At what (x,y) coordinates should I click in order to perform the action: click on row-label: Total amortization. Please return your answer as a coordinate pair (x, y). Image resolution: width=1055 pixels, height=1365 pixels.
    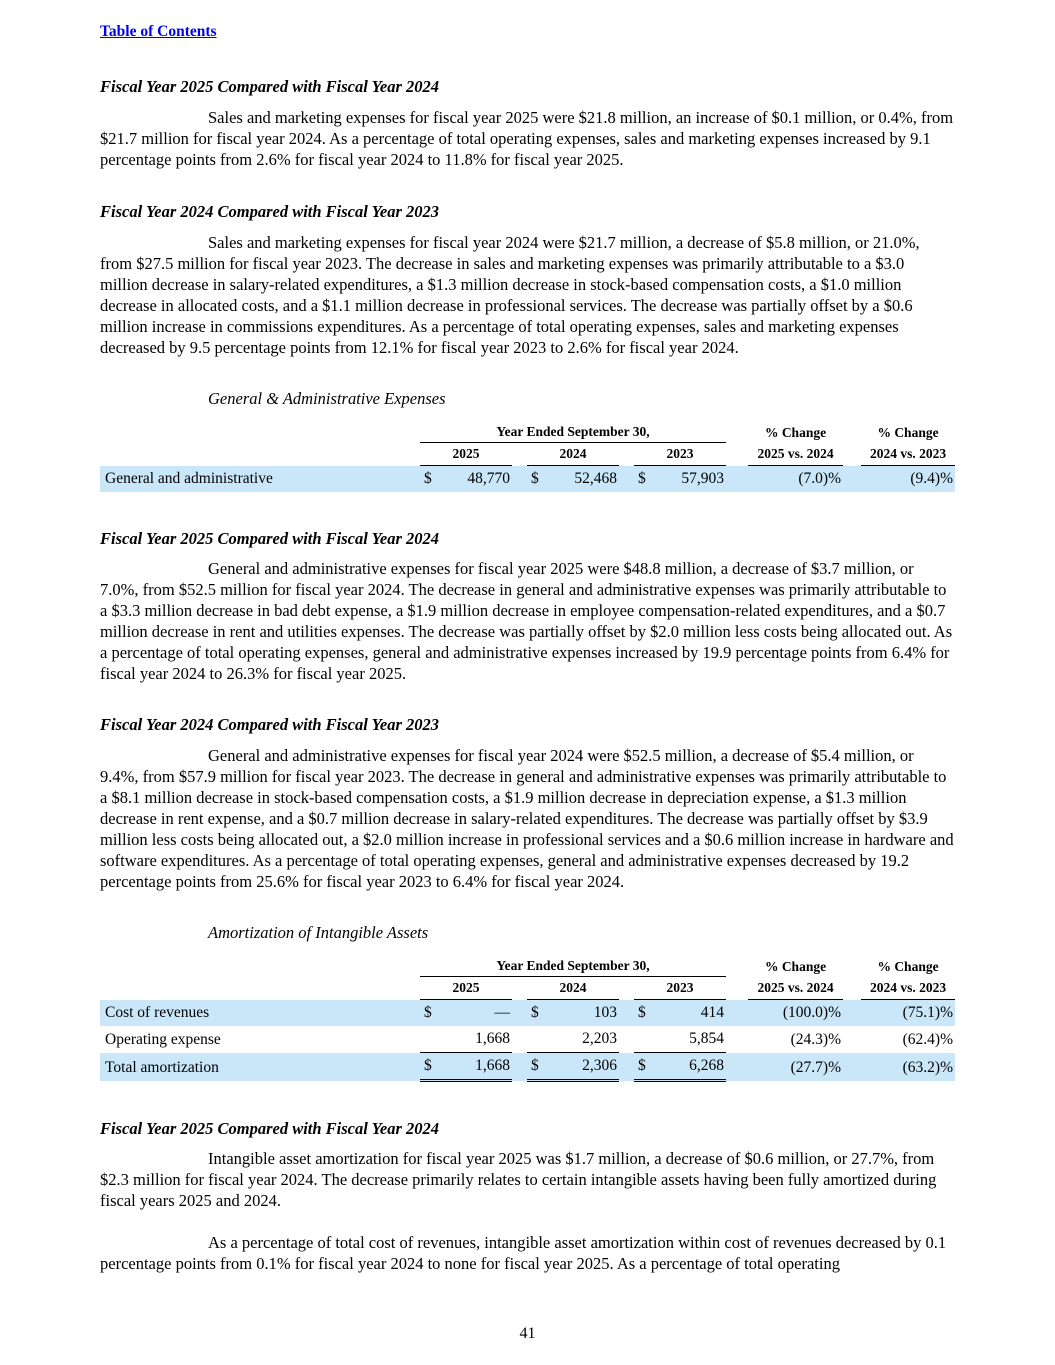
    Looking at the image, I should click on (260, 1066).